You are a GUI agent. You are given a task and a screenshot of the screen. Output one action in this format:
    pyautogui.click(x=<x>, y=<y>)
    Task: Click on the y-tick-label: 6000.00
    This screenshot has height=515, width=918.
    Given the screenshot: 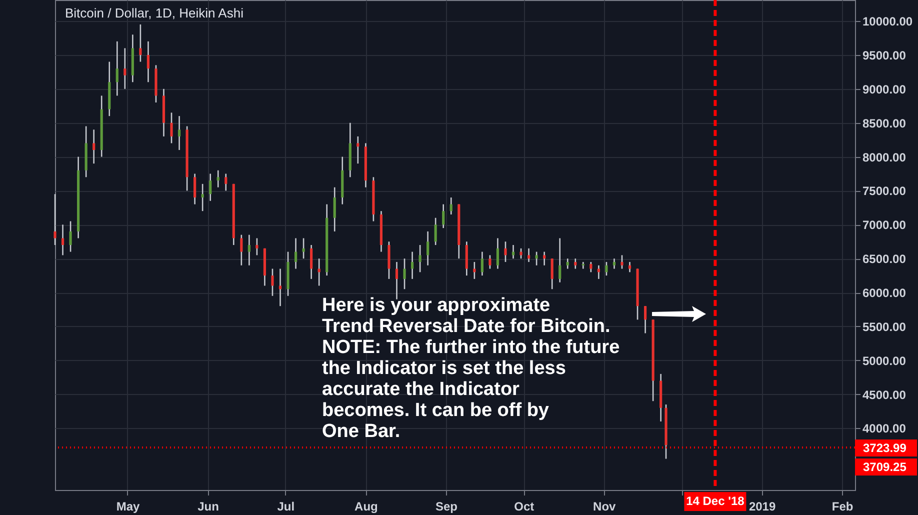 What is the action you would take?
    pyautogui.click(x=884, y=293)
    